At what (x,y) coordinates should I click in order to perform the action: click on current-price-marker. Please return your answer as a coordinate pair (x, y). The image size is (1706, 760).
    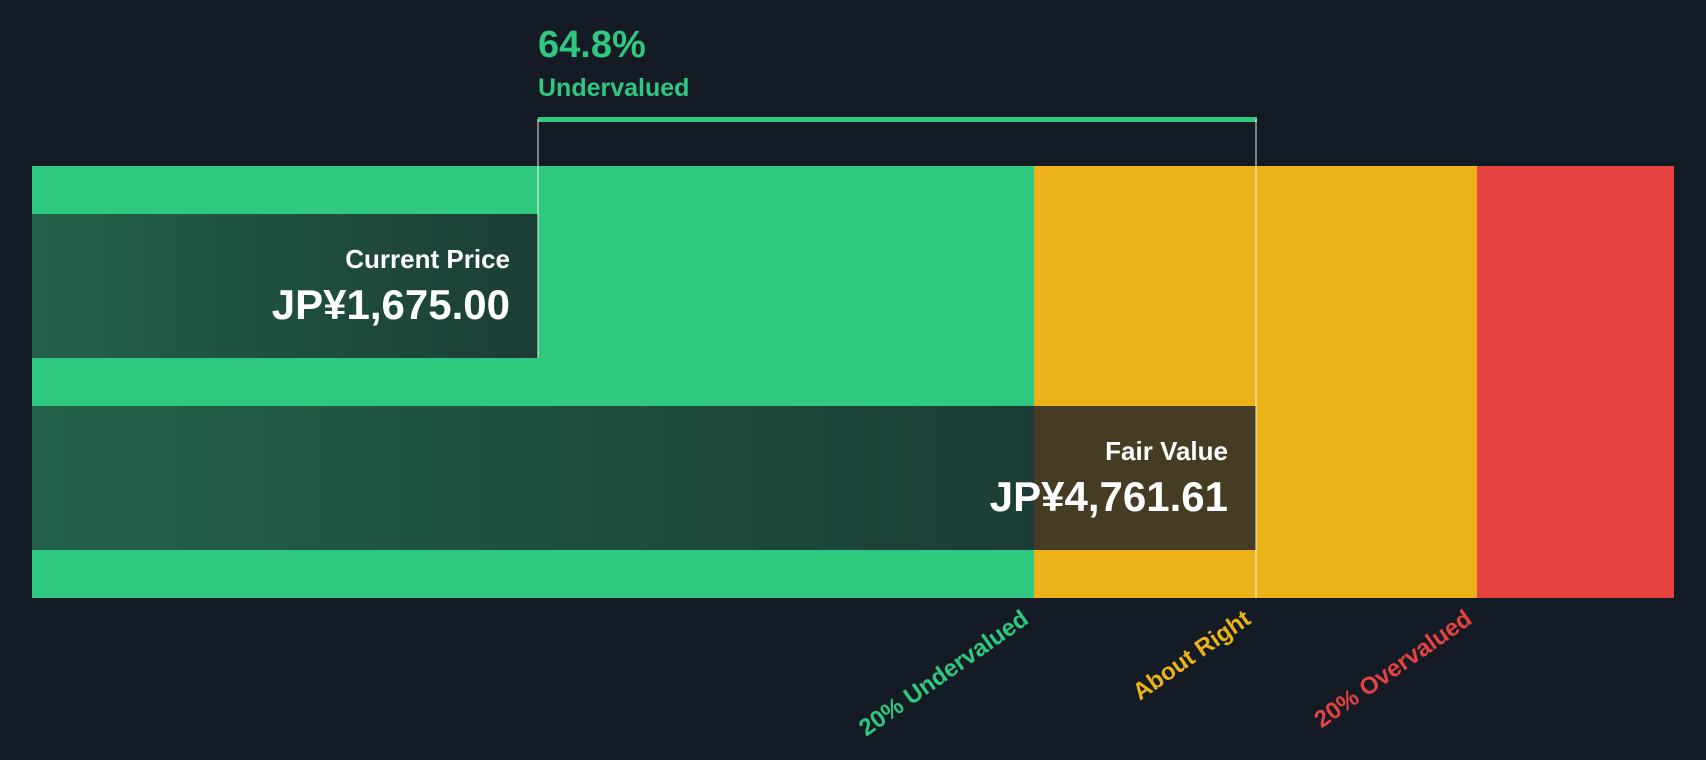
    Looking at the image, I should click on (538, 238).